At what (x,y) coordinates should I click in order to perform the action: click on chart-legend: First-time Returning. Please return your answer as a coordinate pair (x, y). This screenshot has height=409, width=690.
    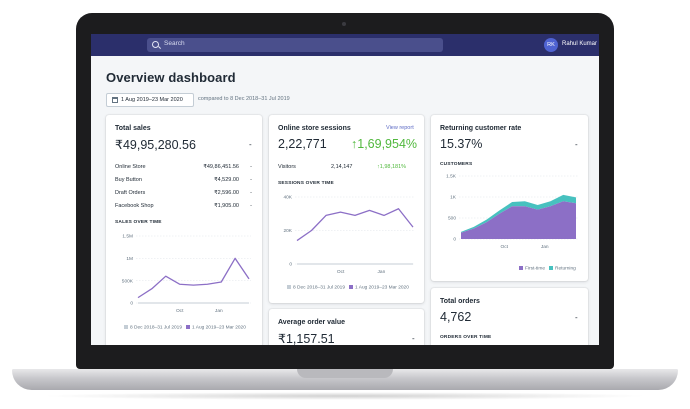
    Looking at the image, I should click on (547, 269).